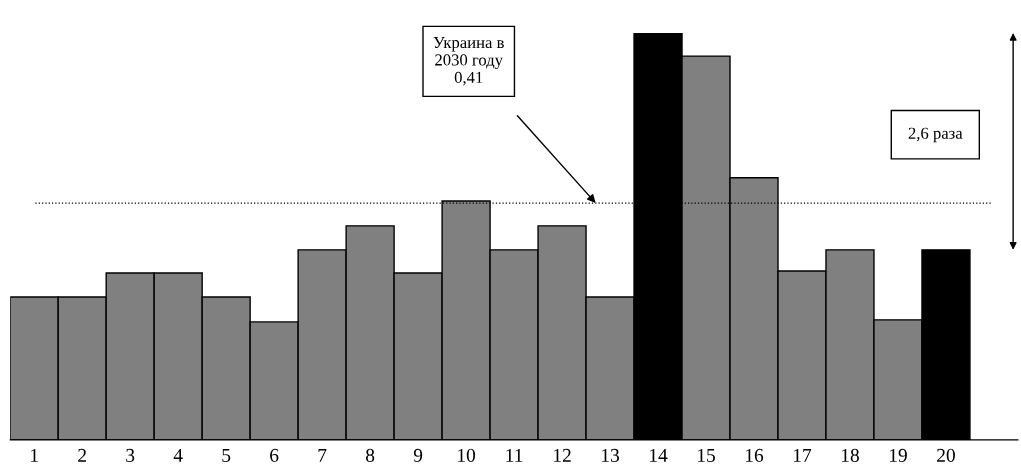 Image resolution: width=1021 pixels, height=470 pixels. What do you see at coordinates (659, 455) in the screenshot?
I see `x-tick-label: 14` at bounding box center [659, 455].